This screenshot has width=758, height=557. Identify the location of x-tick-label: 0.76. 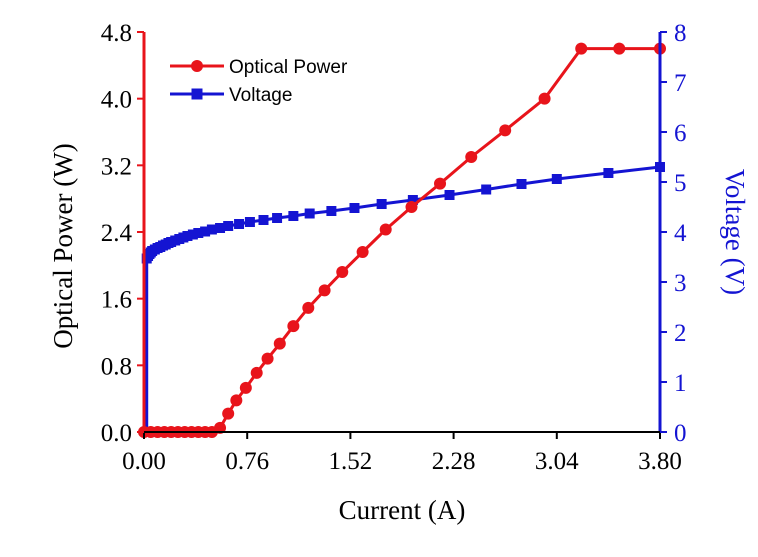
(247, 461).